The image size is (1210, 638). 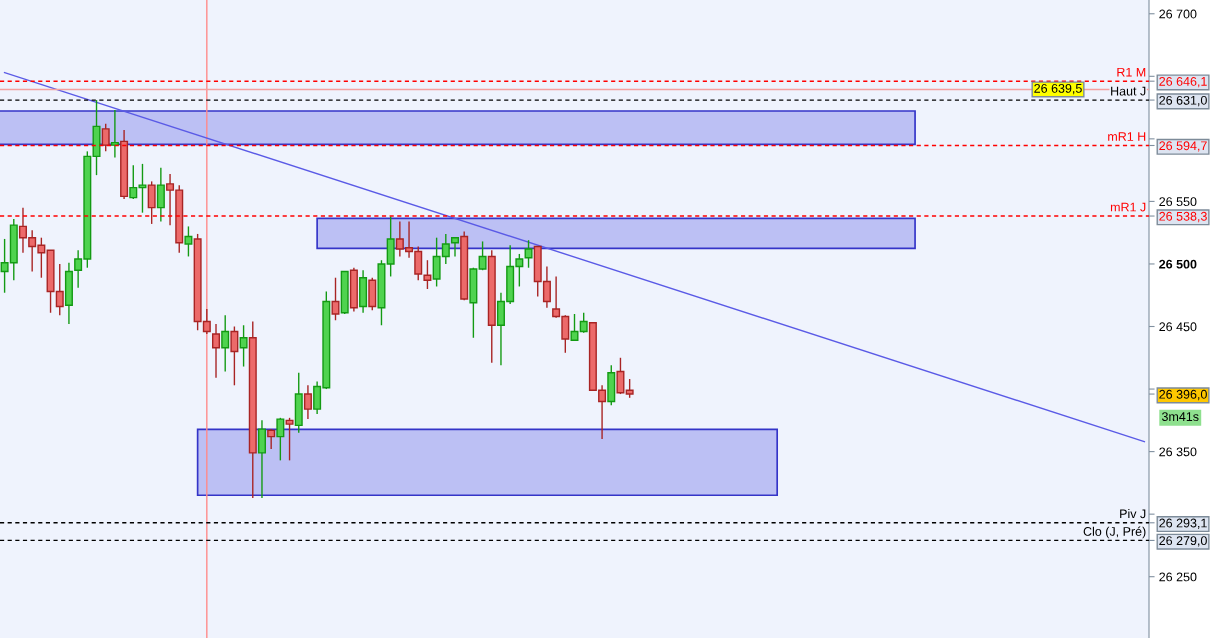 What do you see at coordinates (1133, 514) in the screenshot?
I see `ref-line-label: Piv J` at bounding box center [1133, 514].